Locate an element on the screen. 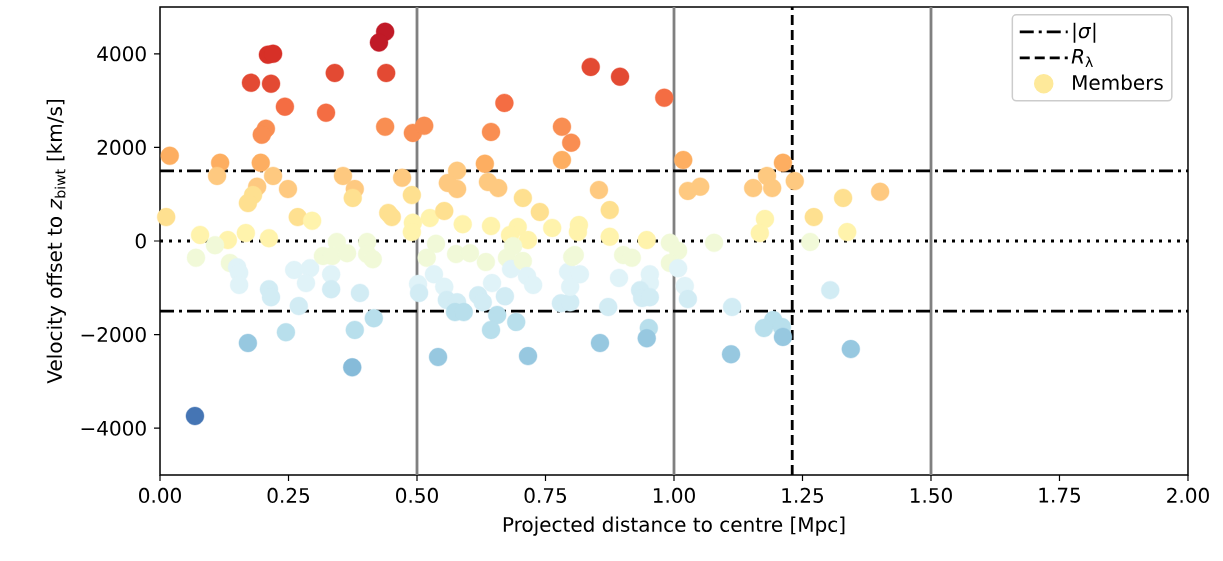 The width and height of the screenshot is (1223, 561). y-tick-label: 4000 is located at coordinates (121, 54).